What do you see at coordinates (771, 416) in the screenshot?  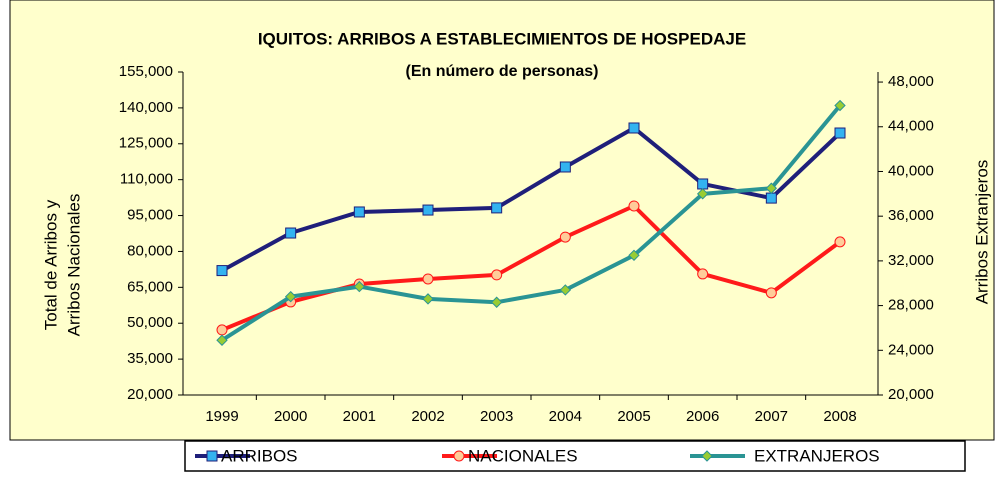 I see `x-tick-label: 2007` at bounding box center [771, 416].